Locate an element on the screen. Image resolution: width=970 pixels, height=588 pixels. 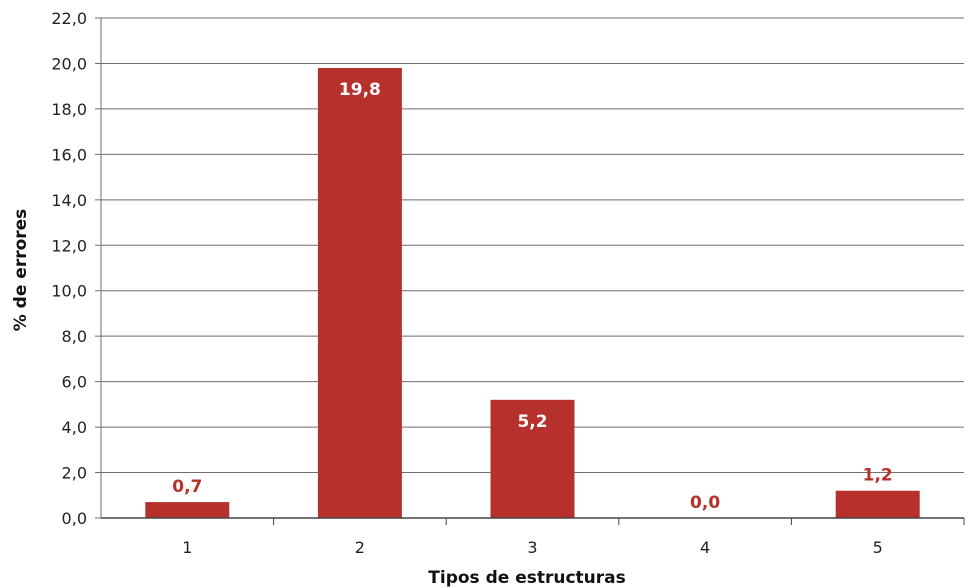
x-tick-label: 2 is located at coordinates (360, 547).